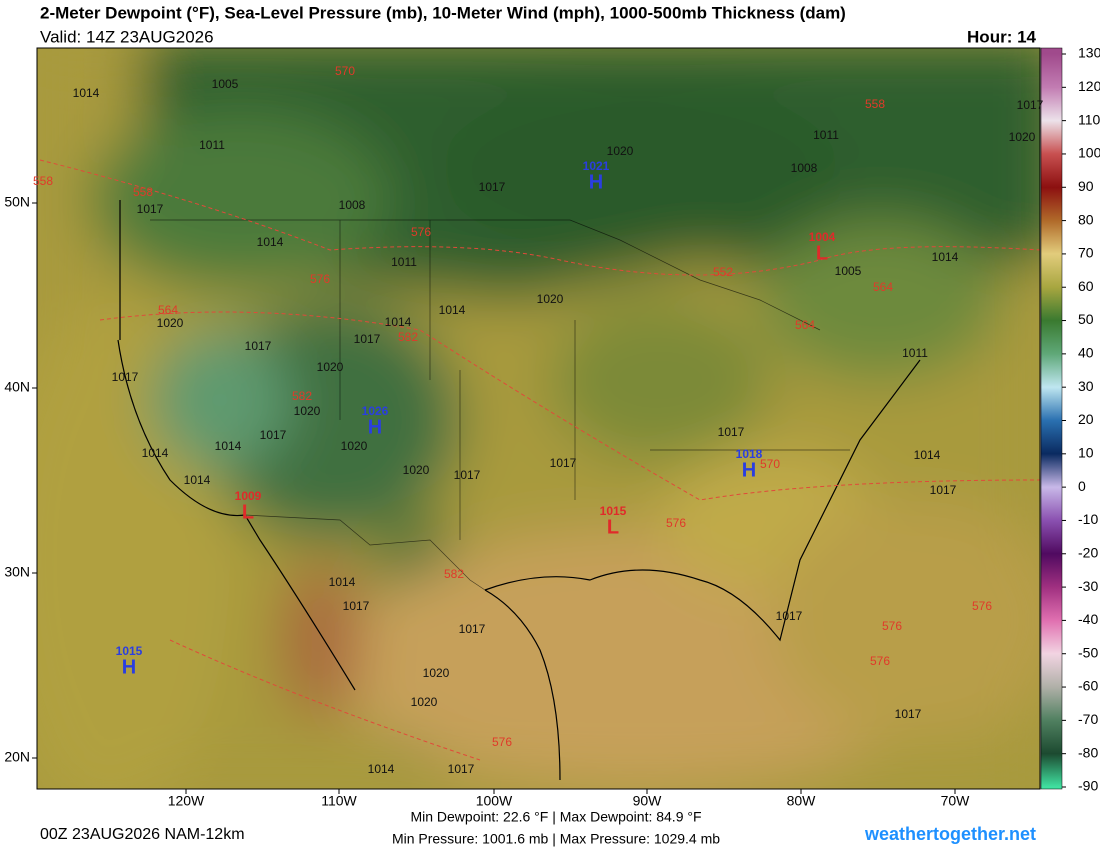  Describe the element at coordinates (1088, 552) in the screenshot. I see `colorbar-label: -20` at that location.